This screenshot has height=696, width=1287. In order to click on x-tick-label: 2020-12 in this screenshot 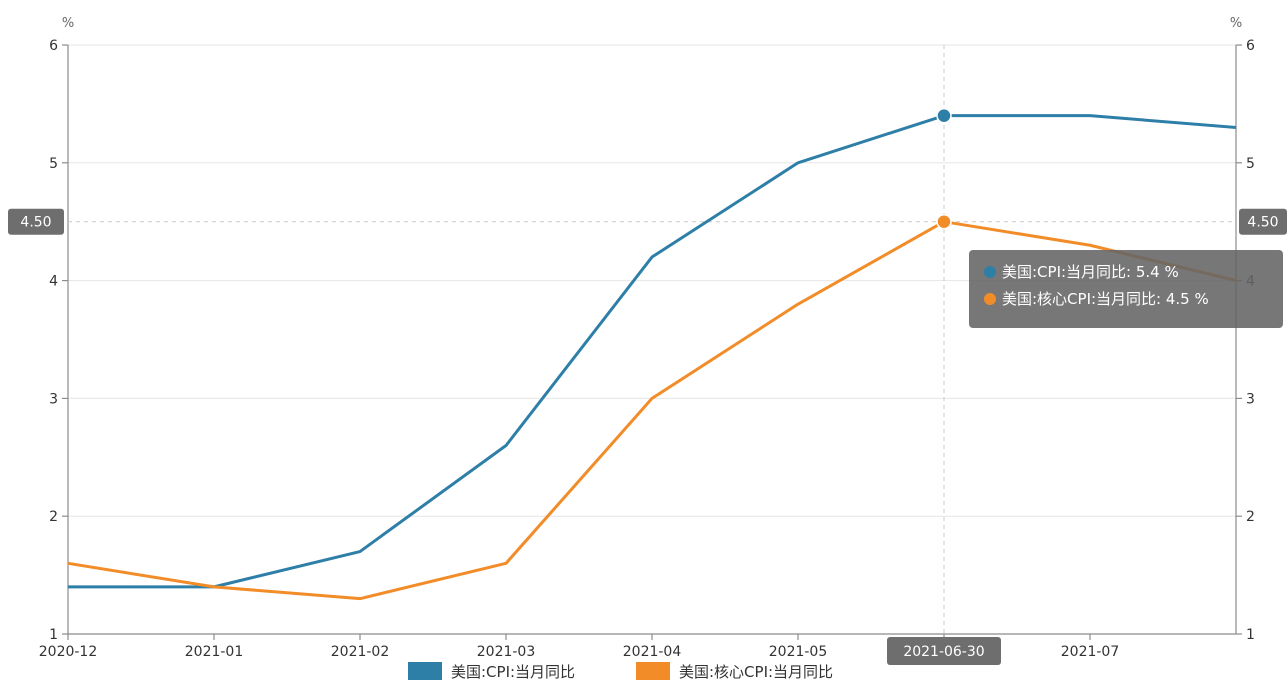, I will do `click(68, 652)`.